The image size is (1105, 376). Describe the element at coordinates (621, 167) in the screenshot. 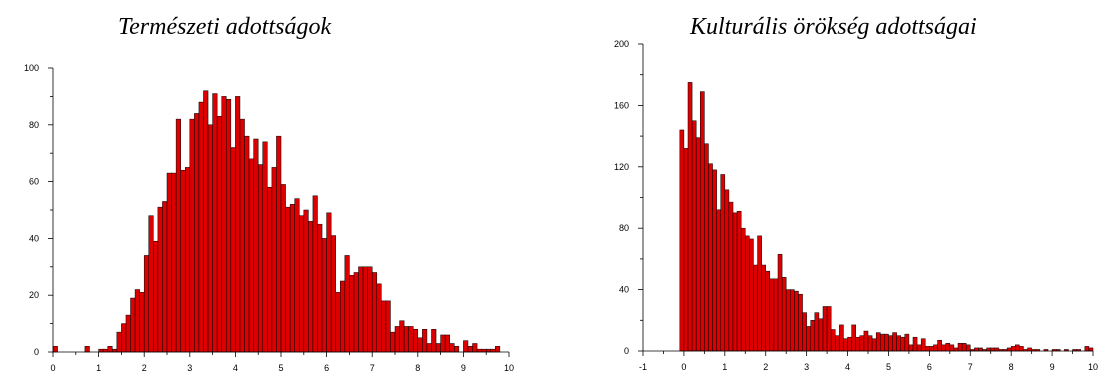

I see `chart-2-y-tick-label: 120` at that location.